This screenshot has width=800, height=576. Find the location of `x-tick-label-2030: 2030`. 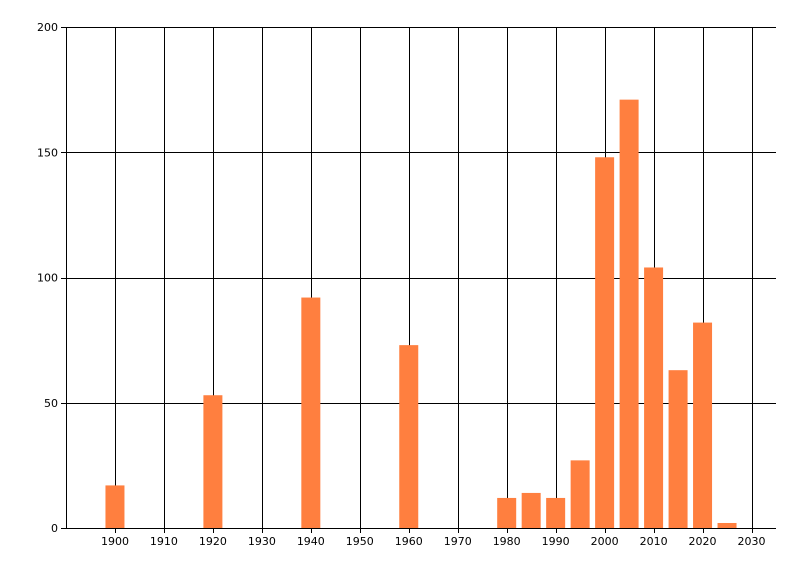

x-tick-label-2030: 2030 is located at coordinates (752, 541).